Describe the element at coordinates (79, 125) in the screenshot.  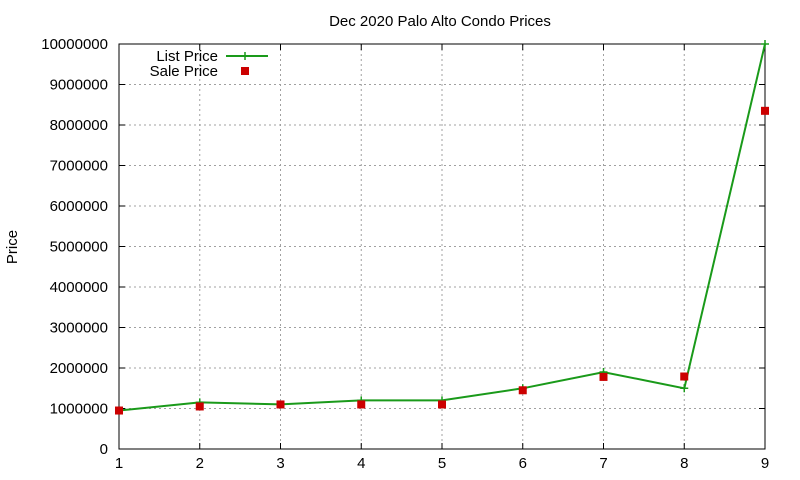
I see `y-tick-label: 8000000` at that location.